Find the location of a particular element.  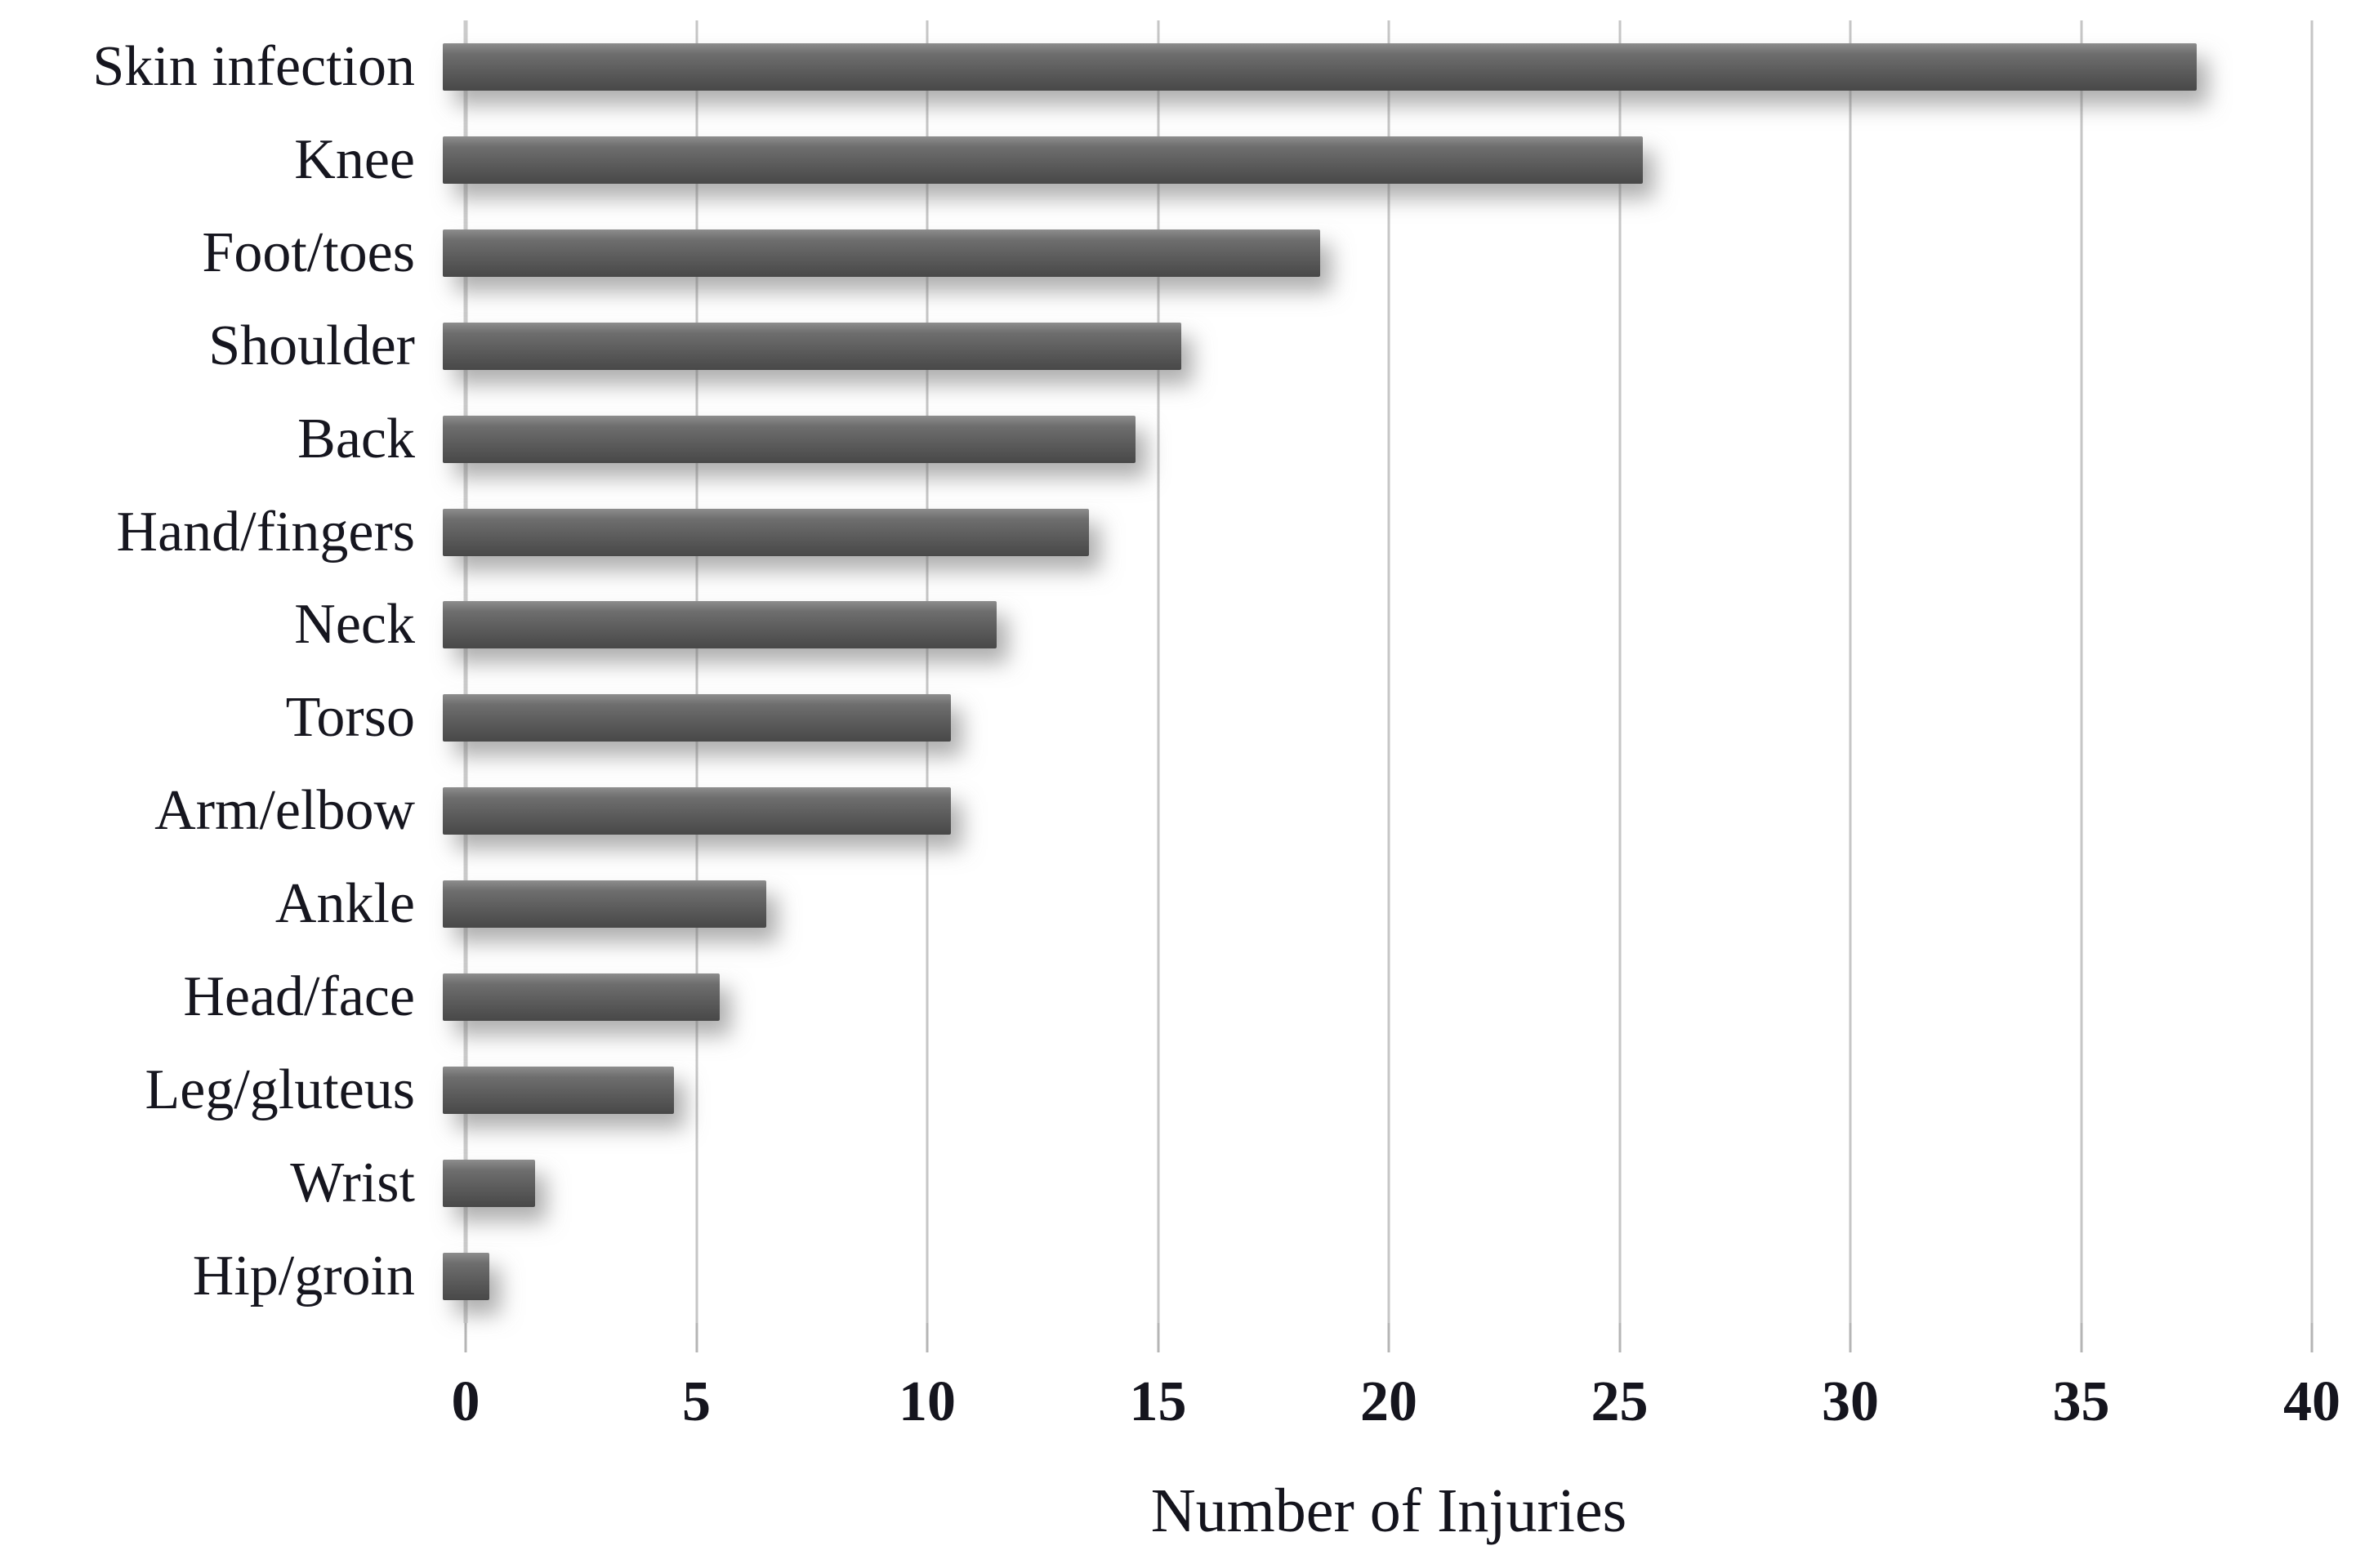

row-ankle: Ankle is located at coordinates (1178, 905).